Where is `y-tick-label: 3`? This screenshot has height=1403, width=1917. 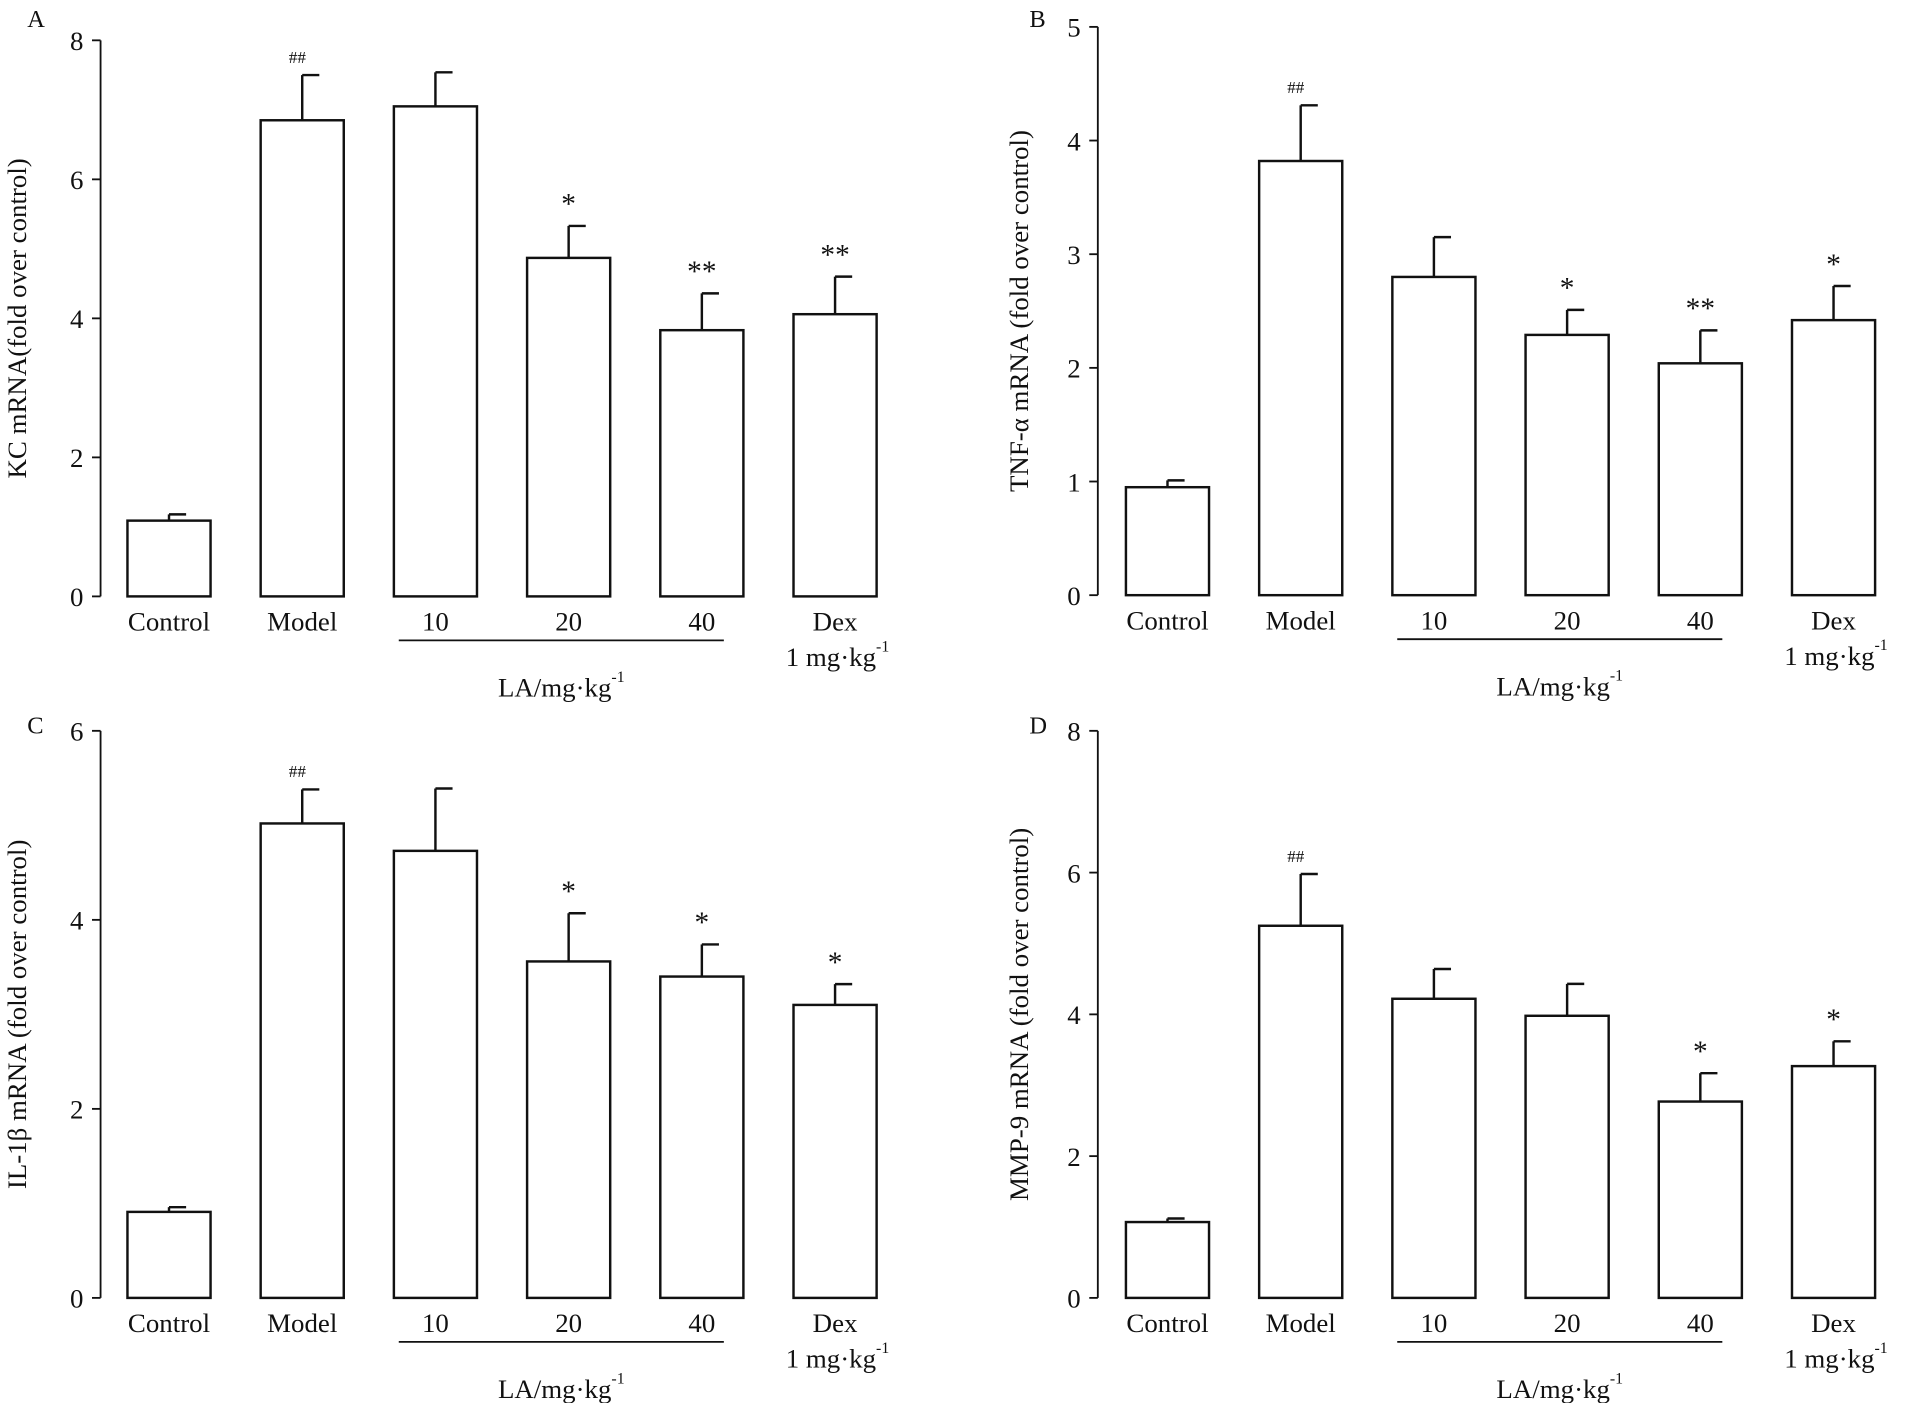
y-tick-label: 3 is located at coordinates (1073, 255).